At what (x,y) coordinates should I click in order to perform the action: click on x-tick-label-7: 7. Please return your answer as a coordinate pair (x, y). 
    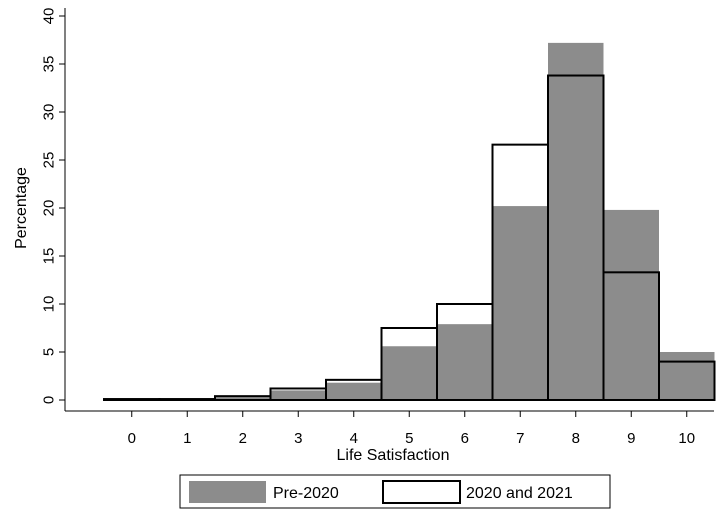
    Looking at the image, I should click on (520, 438).